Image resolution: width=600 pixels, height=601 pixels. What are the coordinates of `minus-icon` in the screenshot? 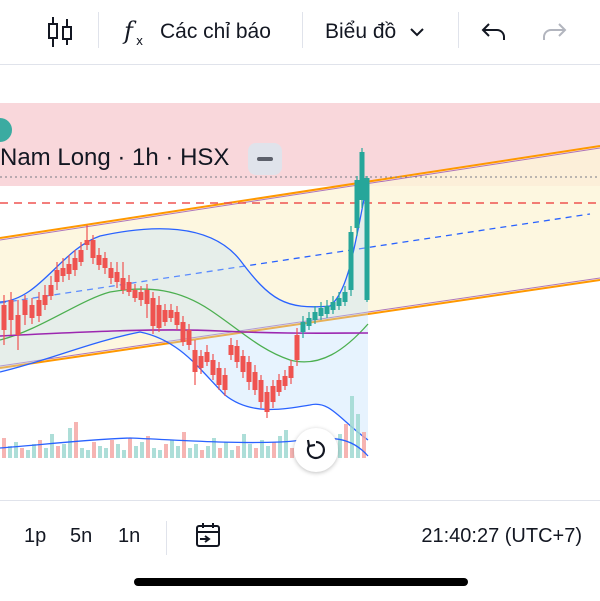 It's located at (265, 159).